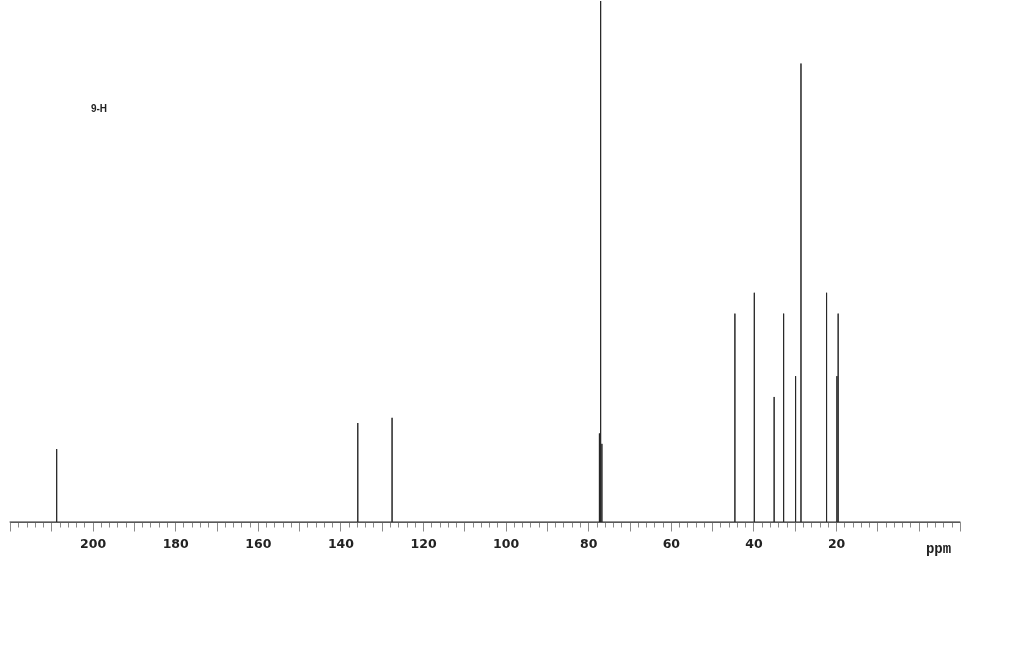 The width and height of the screenshot is (1024, 671). What do you see at coordinates (258, 543) in the screenshot?
I see `x-tick-label: 160` at bounding box center [258, 543].